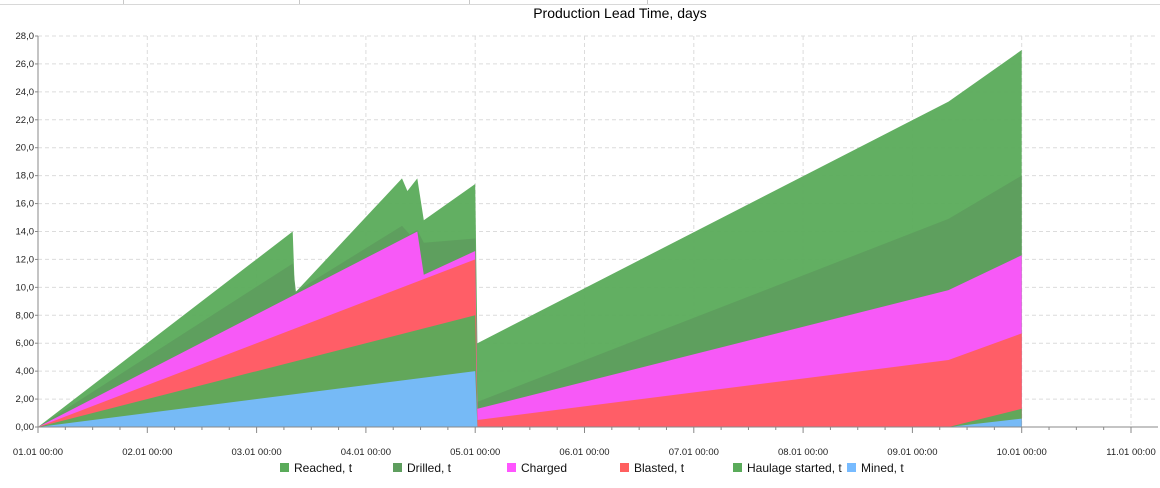  Describe the element at coordinates (25, 120) in the screenshot. I see `y-tick-label: 22,0` at that location.